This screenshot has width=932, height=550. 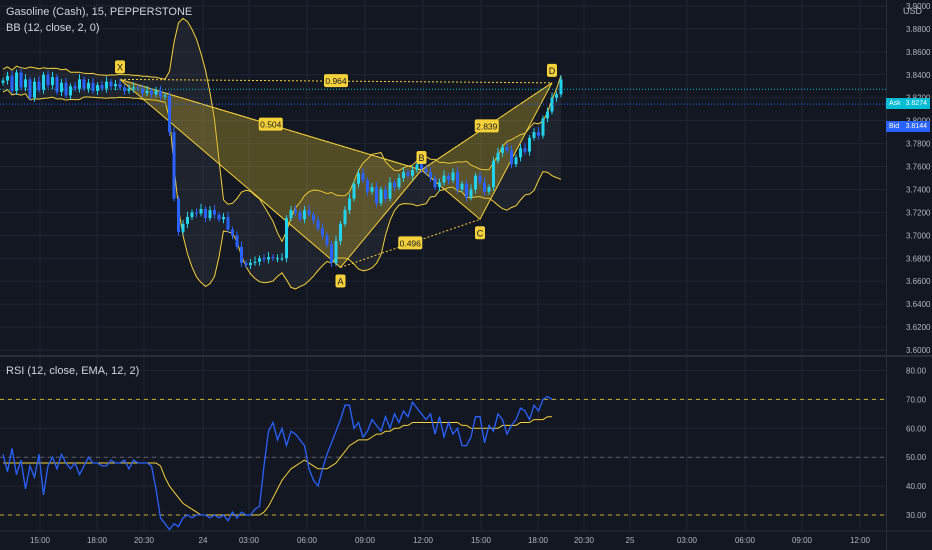 What do you see at coordinates (916, 371) in the screenshot?
I see `rsi-axis-tick: 80.00` at bounding box center [916, 371].